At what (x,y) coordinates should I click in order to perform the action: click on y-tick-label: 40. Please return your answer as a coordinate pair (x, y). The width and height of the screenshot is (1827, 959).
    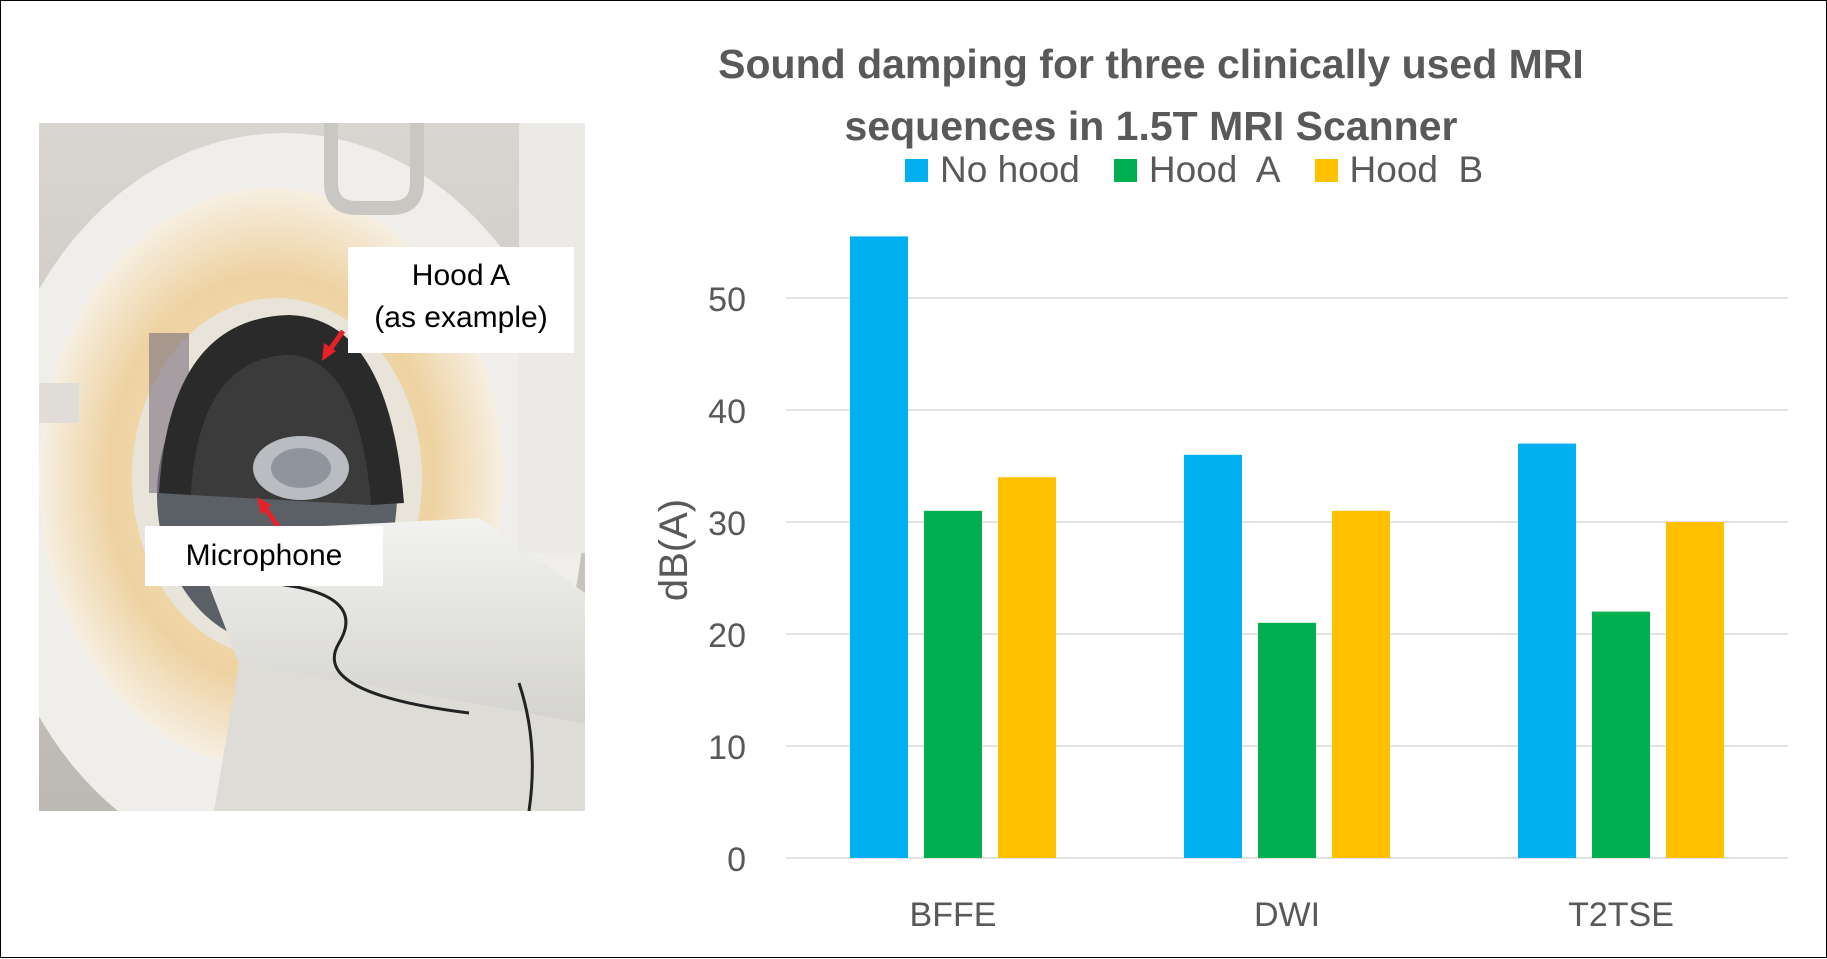
    Looking at the image, I should click on (727, 412).